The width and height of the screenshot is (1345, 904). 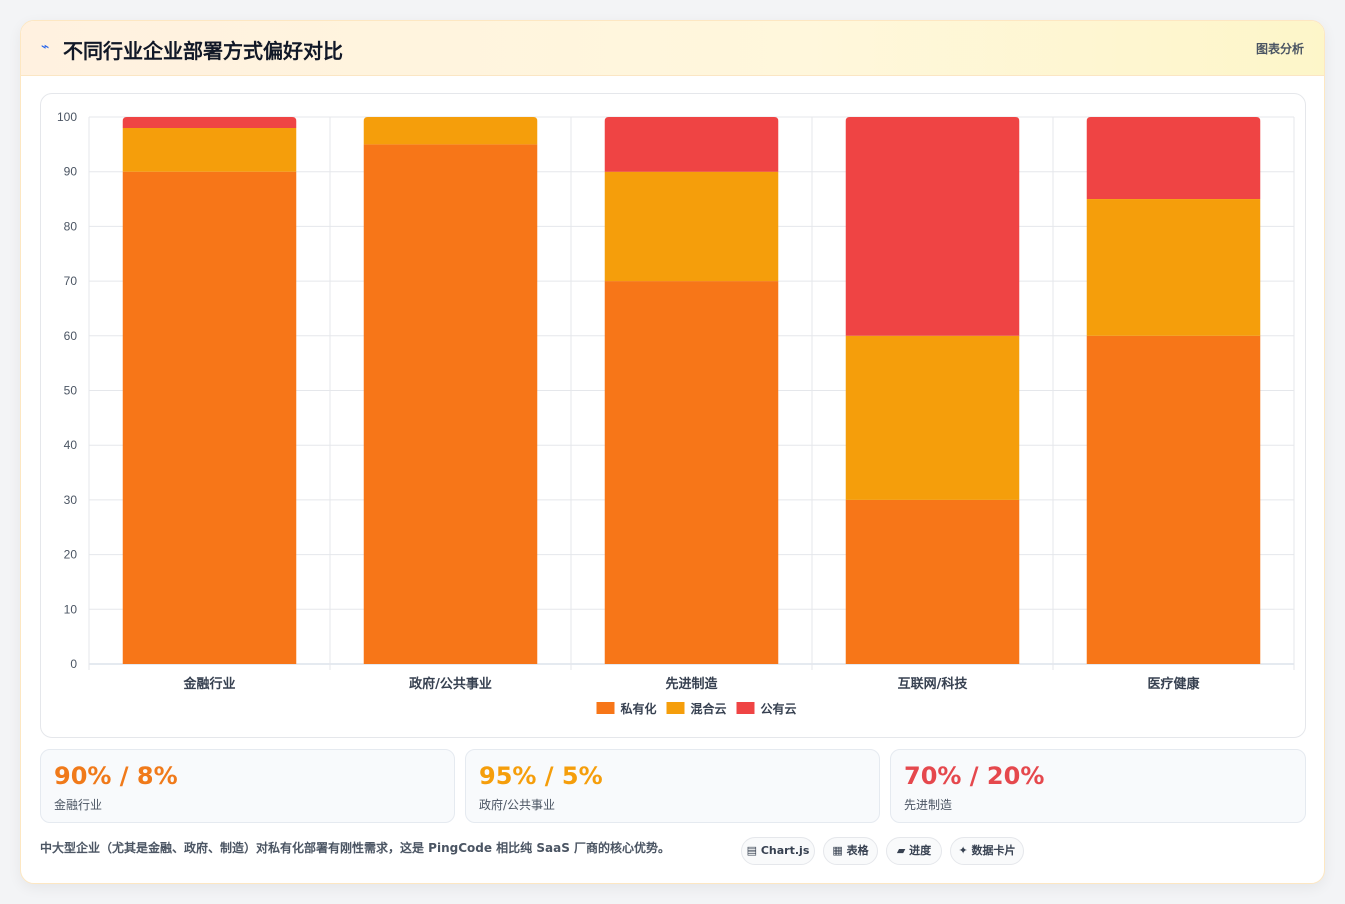 I want to click on x-tick-label: 先进制造, so click(x=691, y=684).